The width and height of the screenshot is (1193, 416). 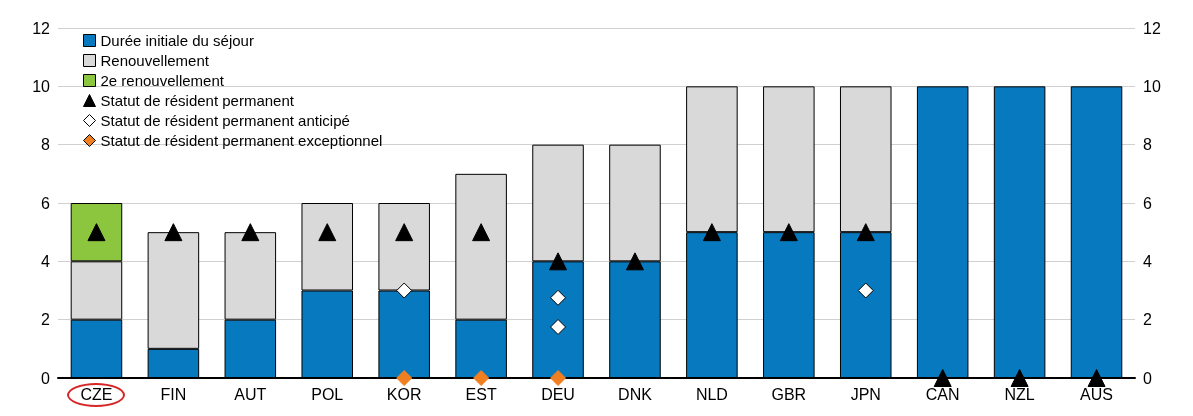 I want to click on y2-tick-label: 6, so click(x=1147, y=203).